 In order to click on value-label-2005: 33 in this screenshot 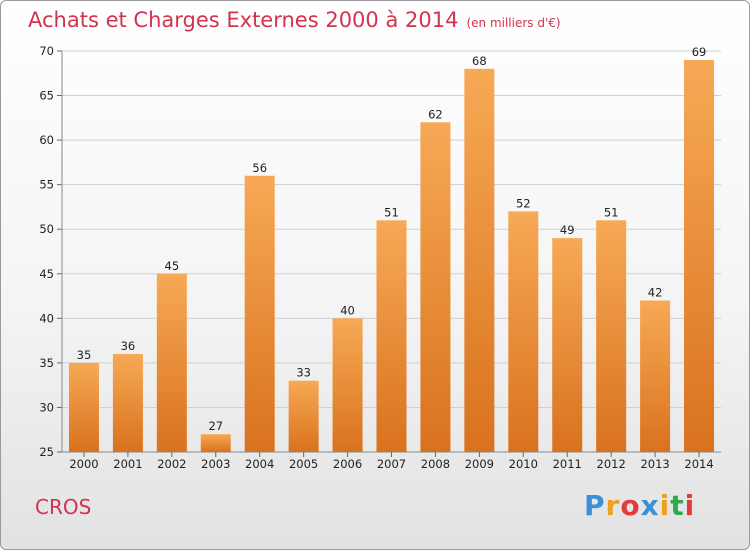, I will do `click(303, 373)`.